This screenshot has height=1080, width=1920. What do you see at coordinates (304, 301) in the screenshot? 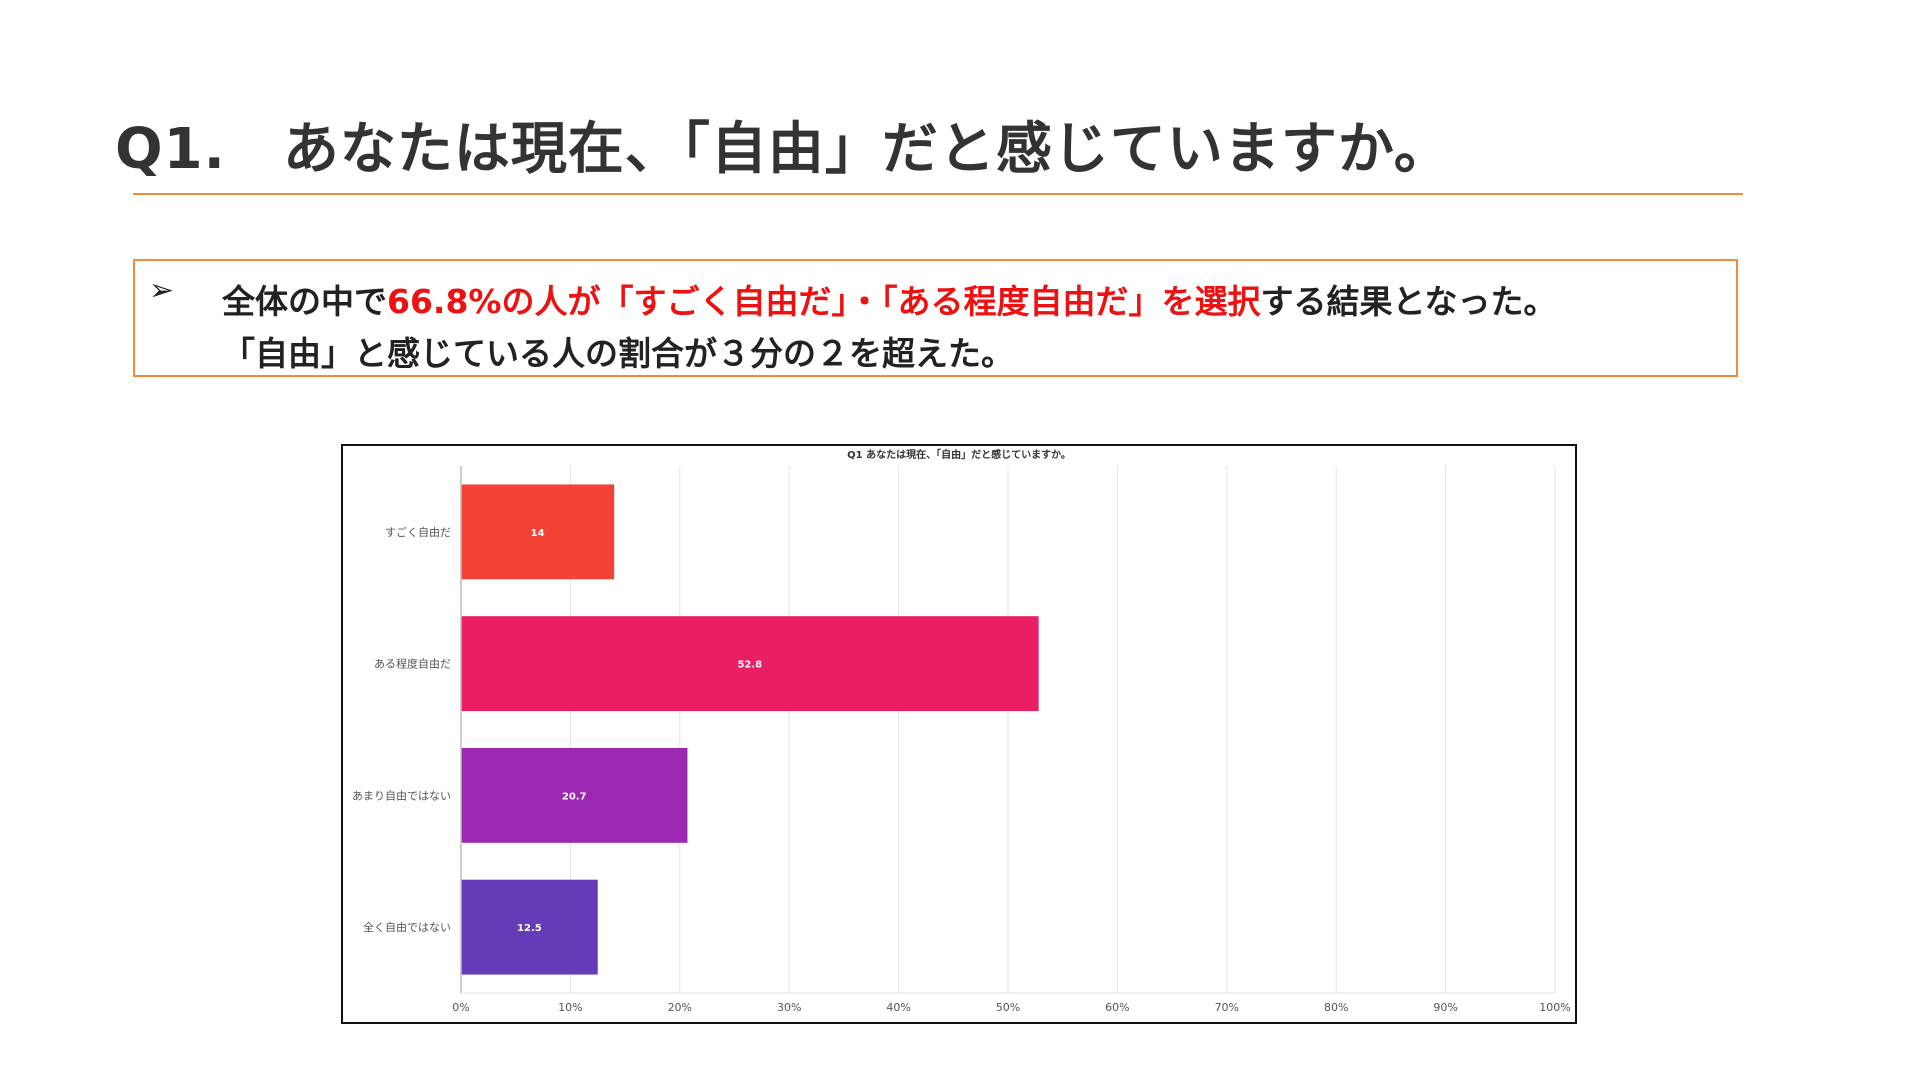
I see `summary-line-1-prefix: 全体の中で` at bounding box center [304, 301].